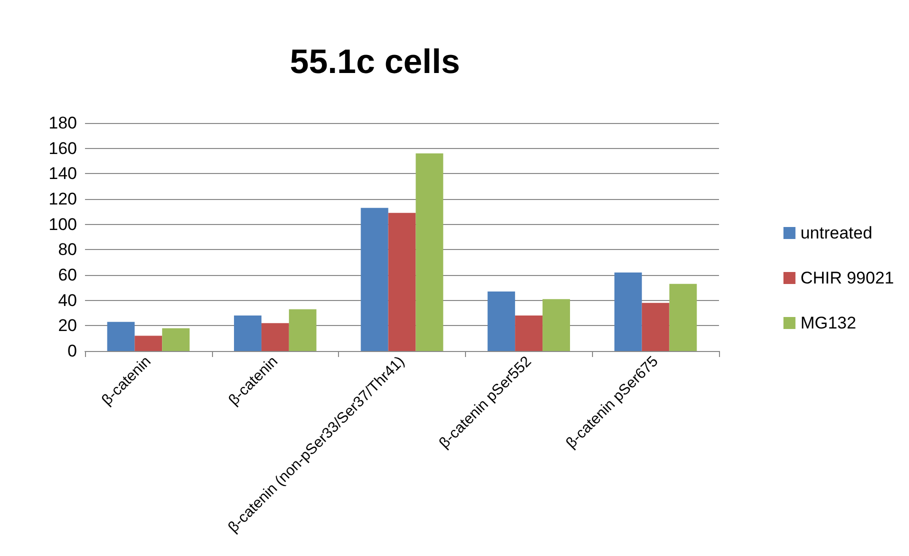 The width and height of the screenshot is (909, 556). Describe the element at coordinates (62, 123) in the screenshot. I see `y-tick-label: 180` at that location.